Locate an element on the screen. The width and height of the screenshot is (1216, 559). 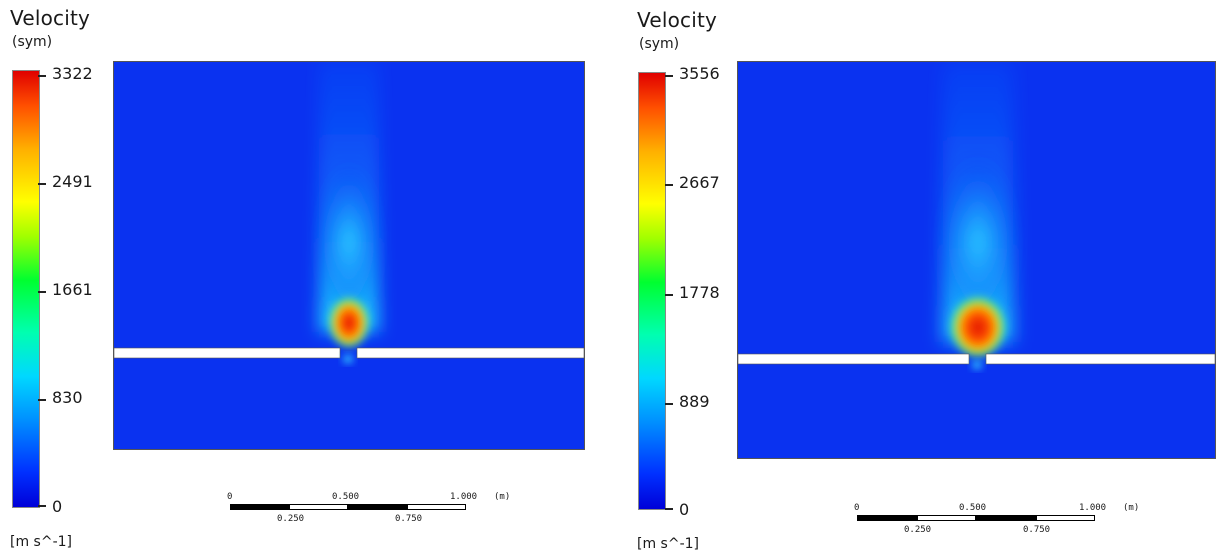
legend-tick-label: 3556 is located at coordinates (699, 73).